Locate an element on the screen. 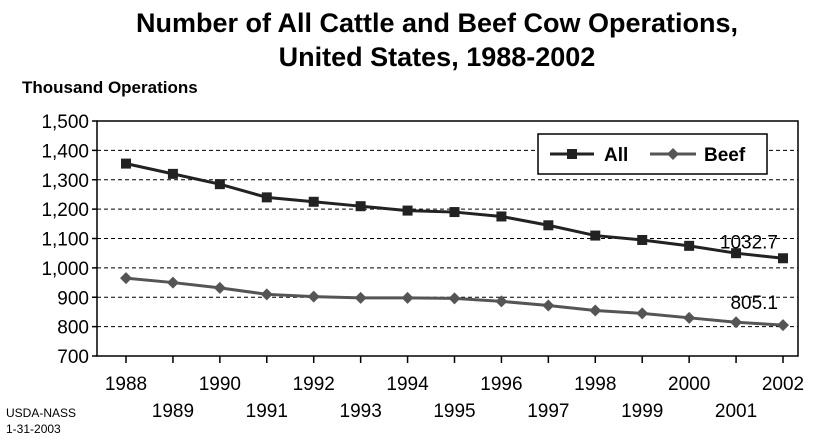  y-axis-label: Thousand Operations is located at coordinates (110, 87).